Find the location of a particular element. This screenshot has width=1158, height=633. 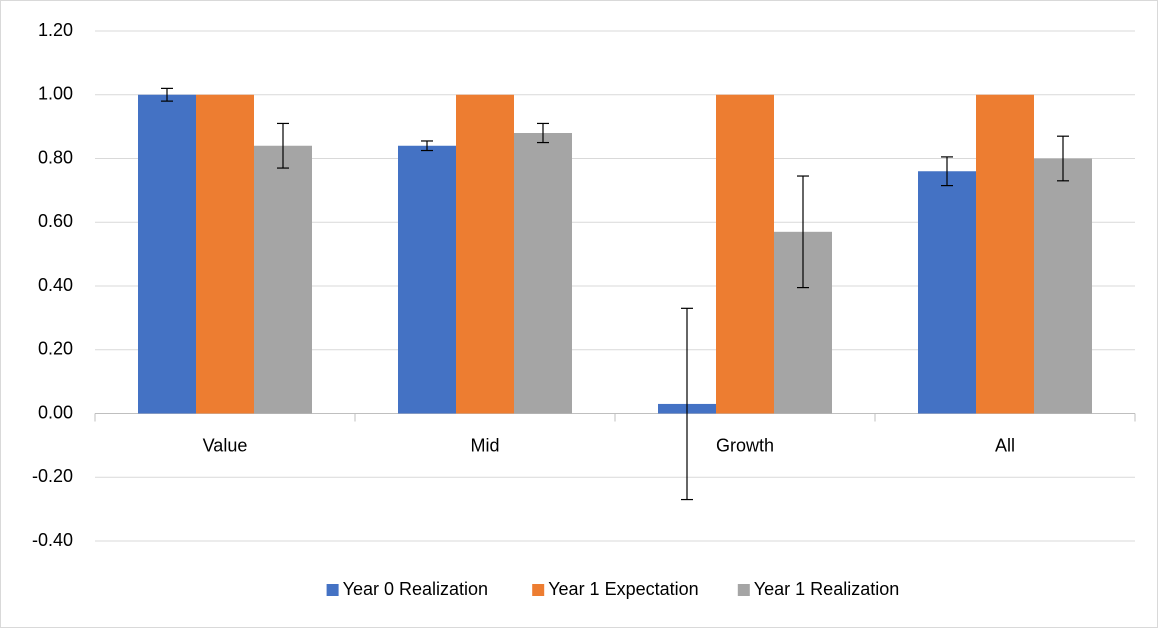

y-tick-label: -0.40 is located at coordinates (52, 540).